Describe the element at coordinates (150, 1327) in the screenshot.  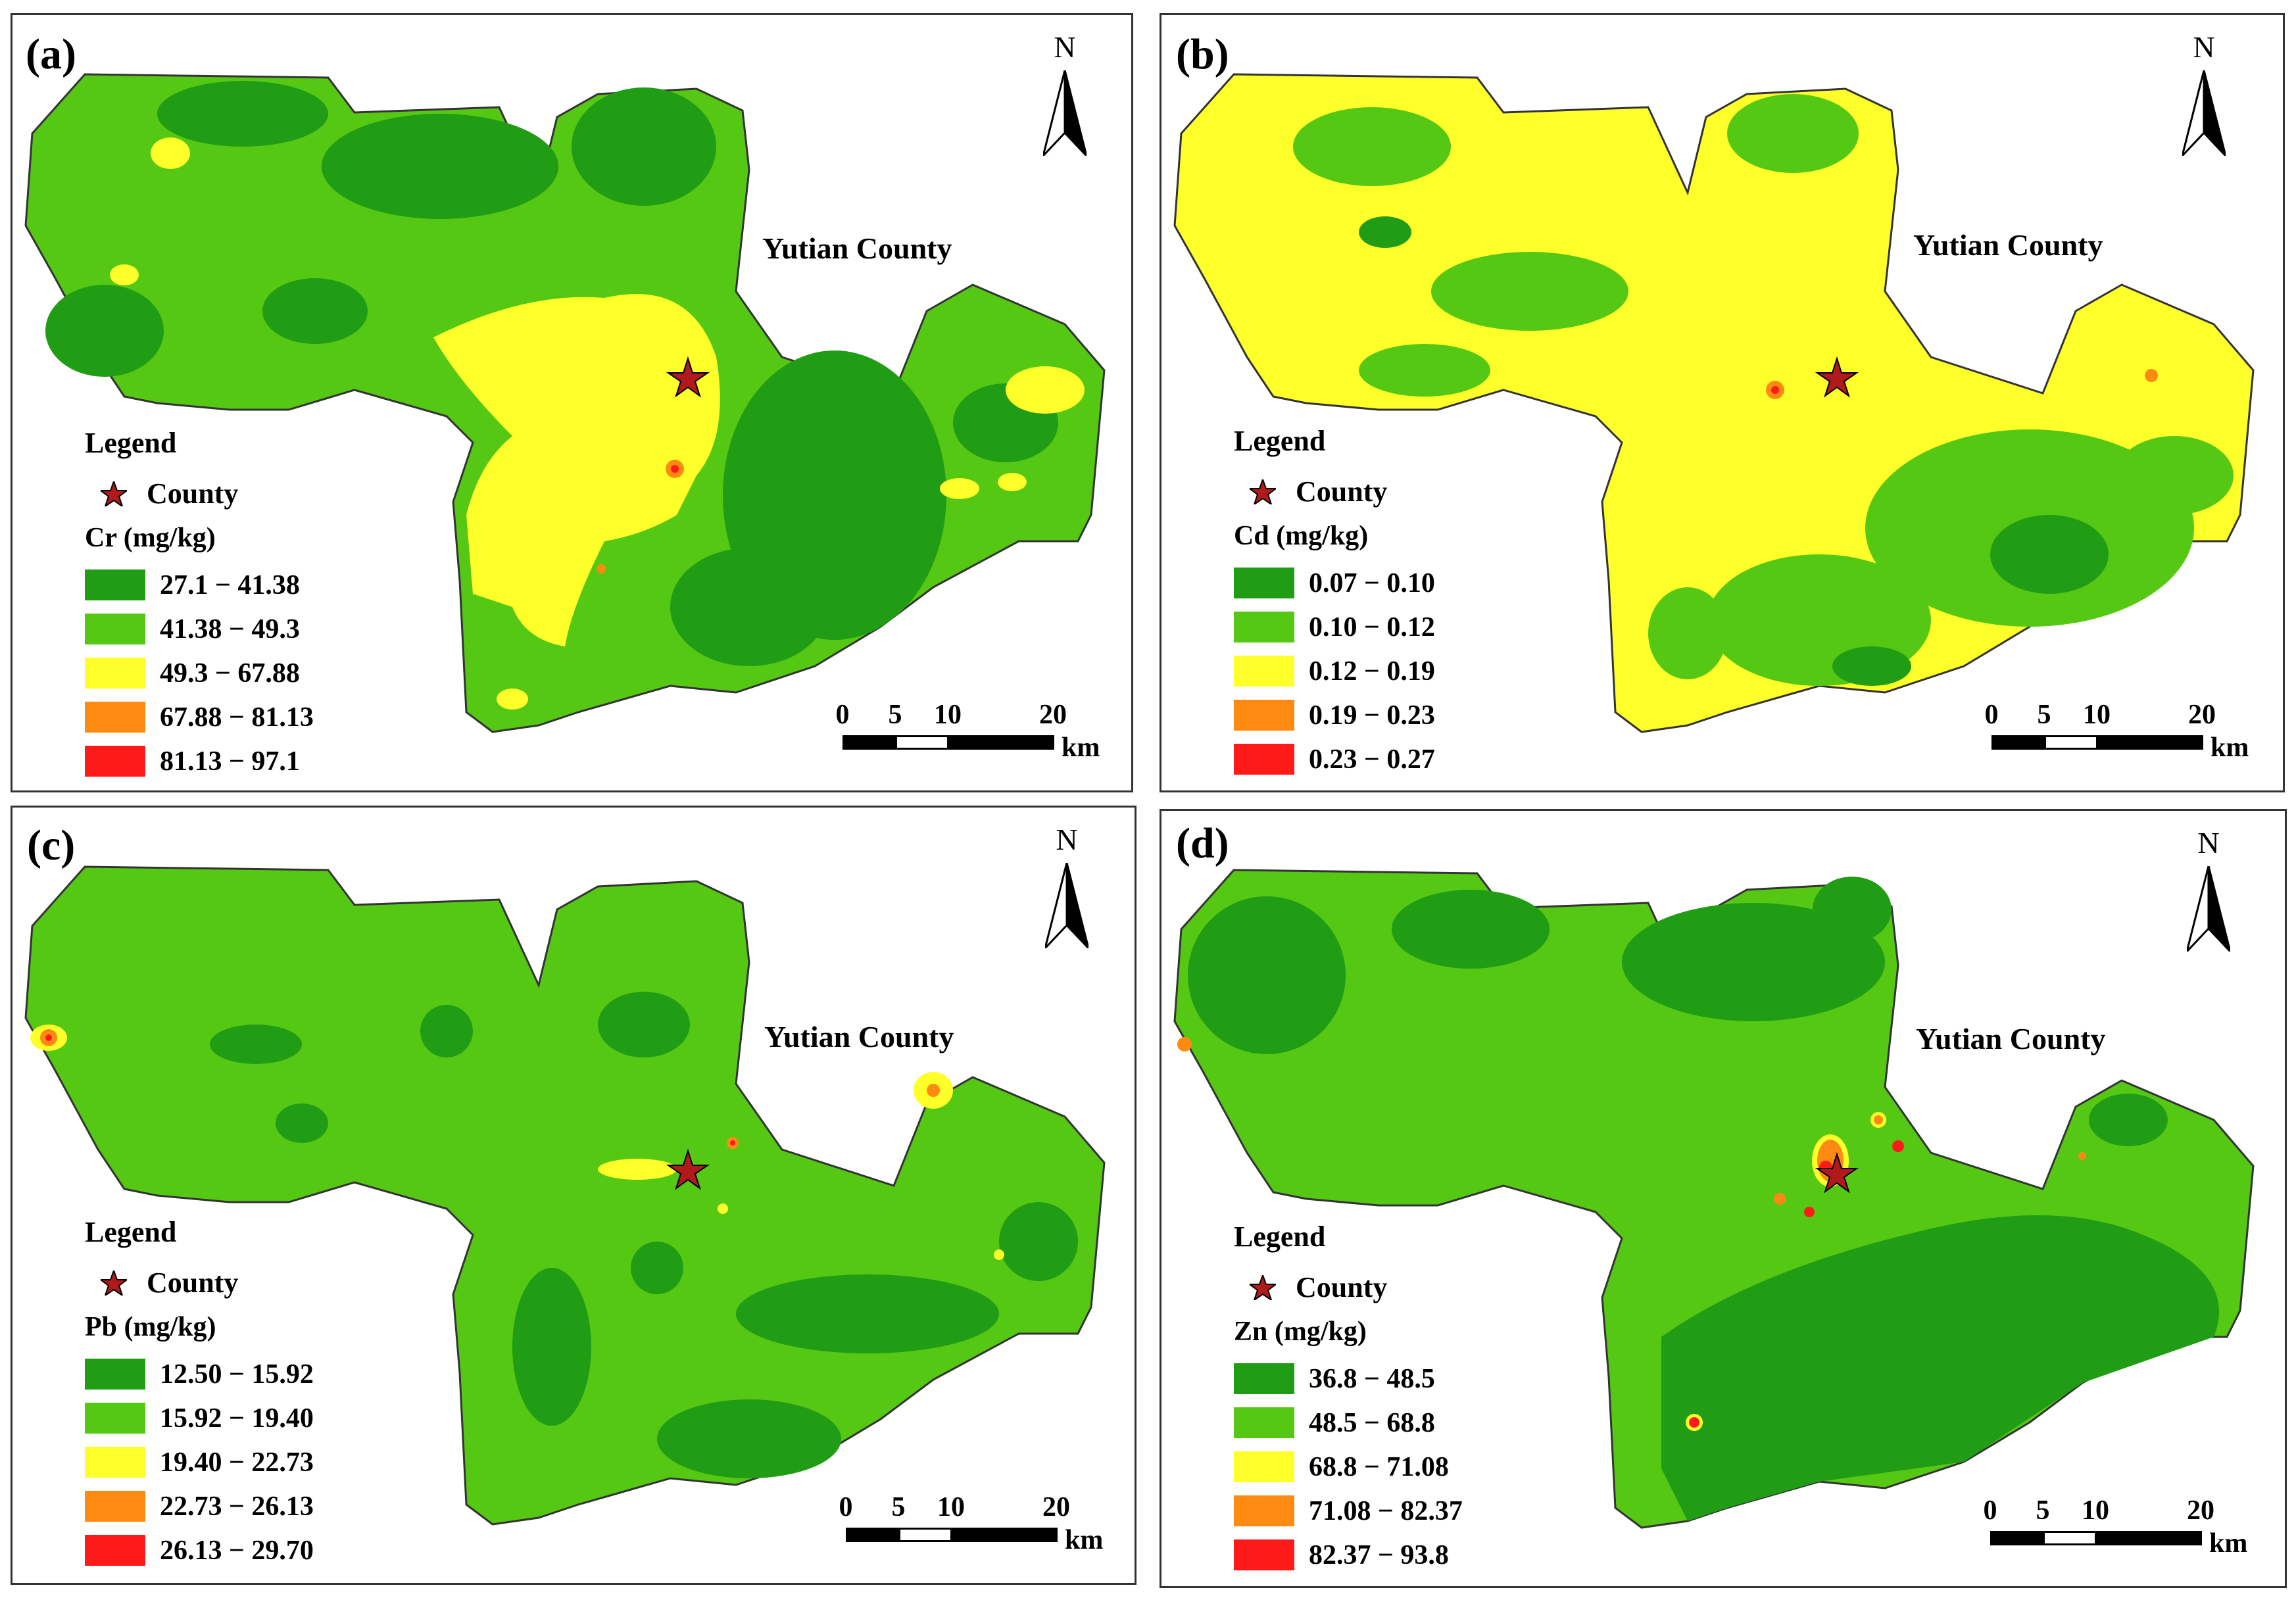
I see `legend-unit: Pb (mg/kg)` at that location.